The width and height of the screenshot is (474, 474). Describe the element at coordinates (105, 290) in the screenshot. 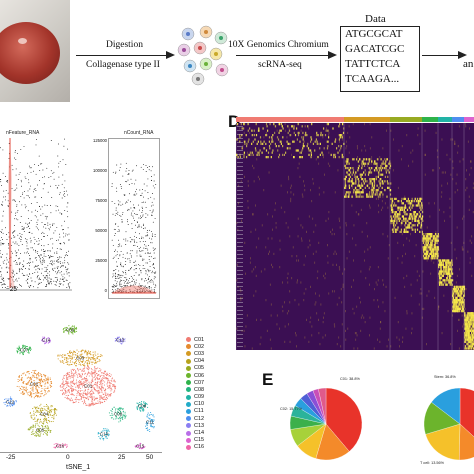

I see `y-tick: 0` at that location.